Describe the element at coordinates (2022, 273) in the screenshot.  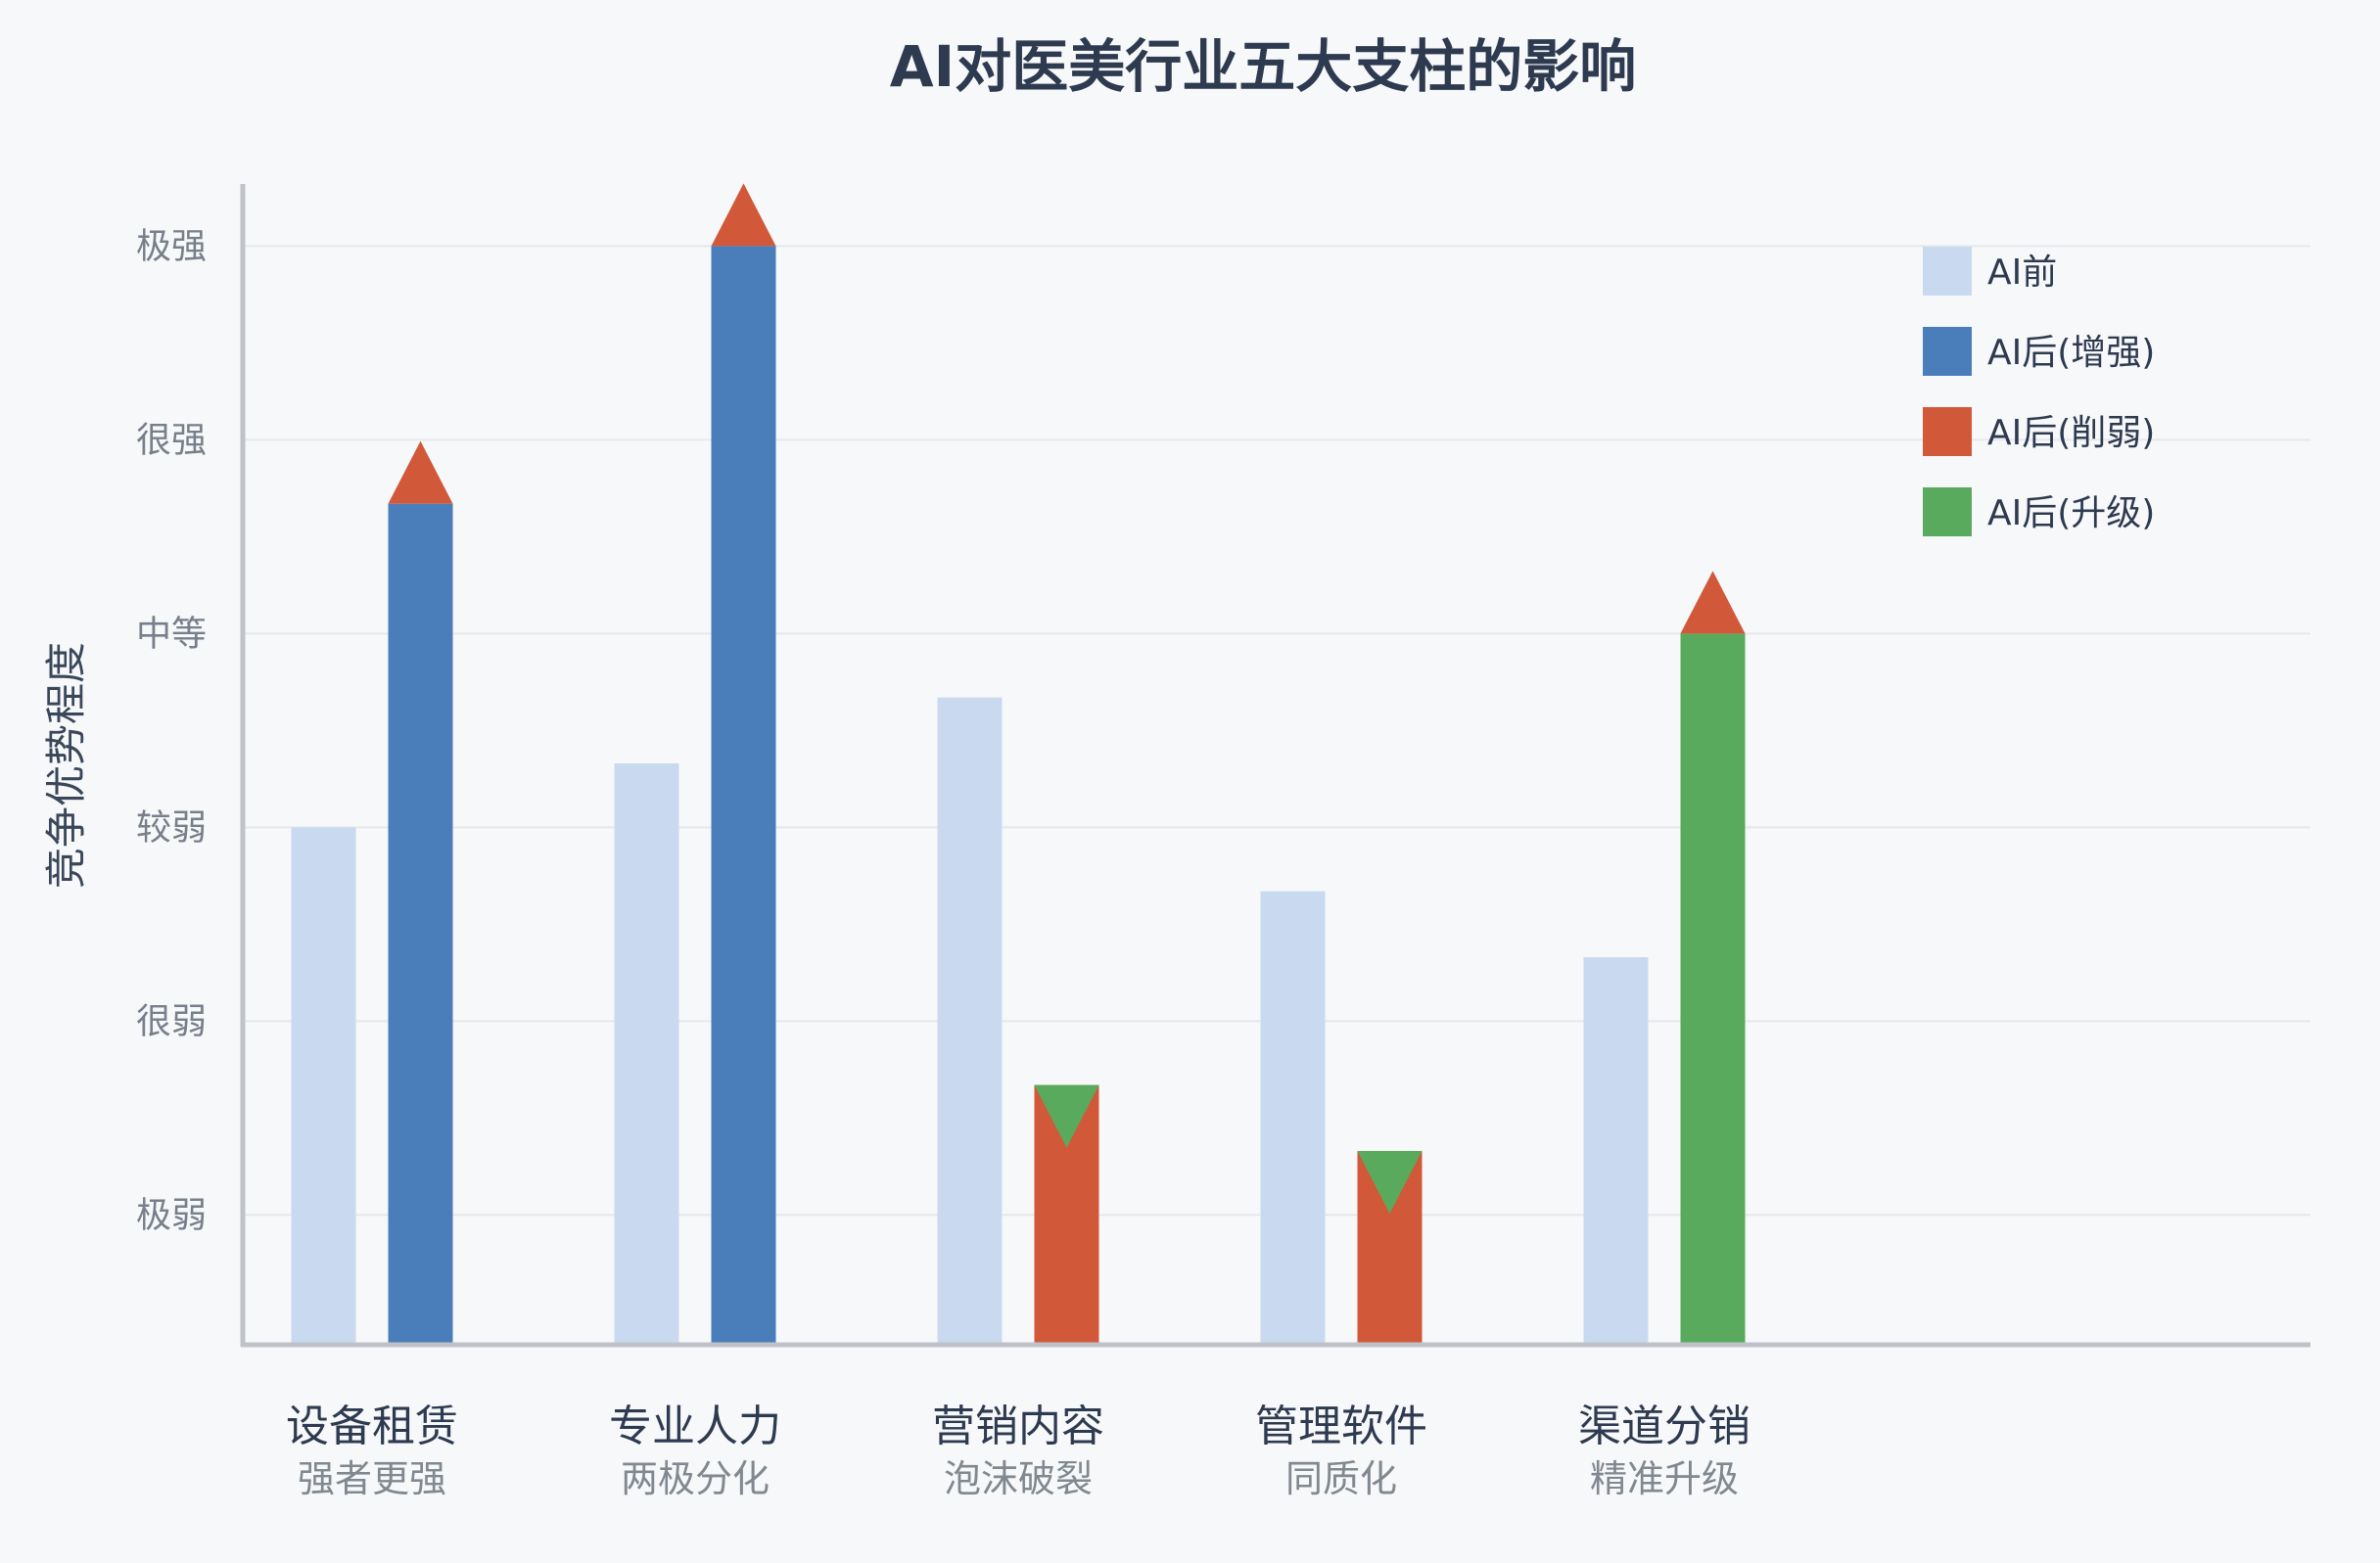
I see `legend-label: AI前` at that location.